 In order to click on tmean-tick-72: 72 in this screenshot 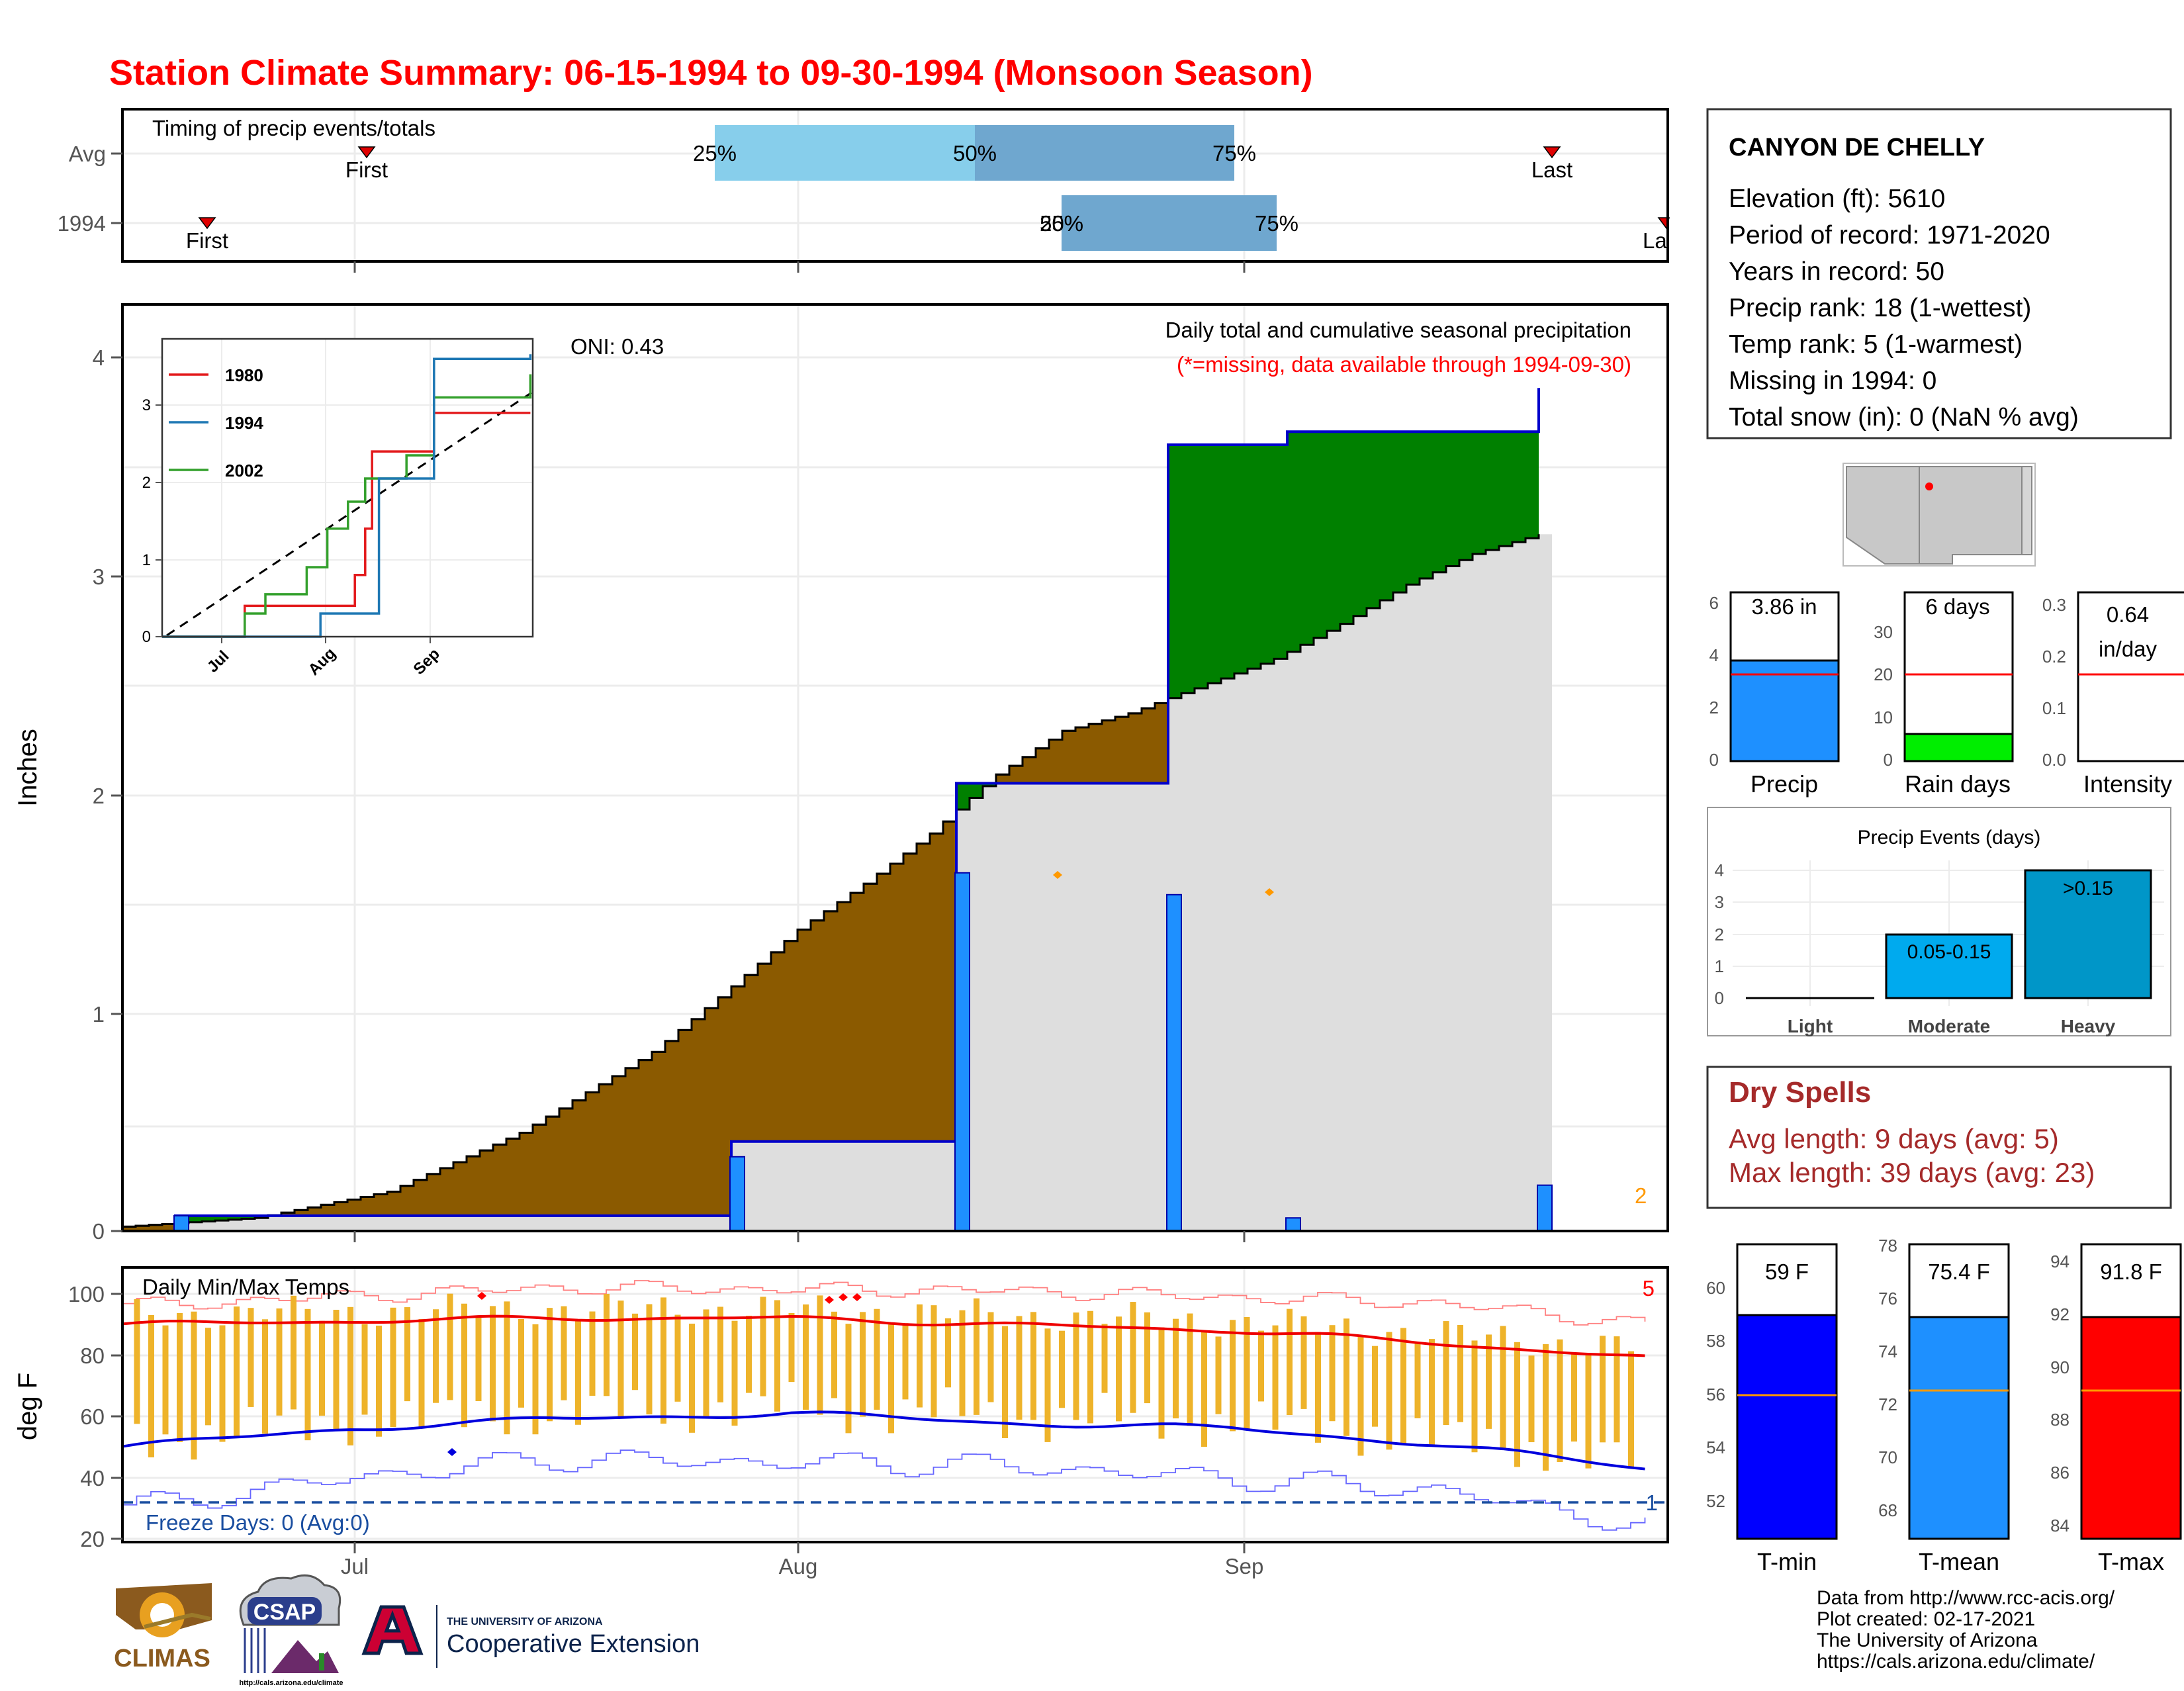, I will do `click(1888, 1404)`.